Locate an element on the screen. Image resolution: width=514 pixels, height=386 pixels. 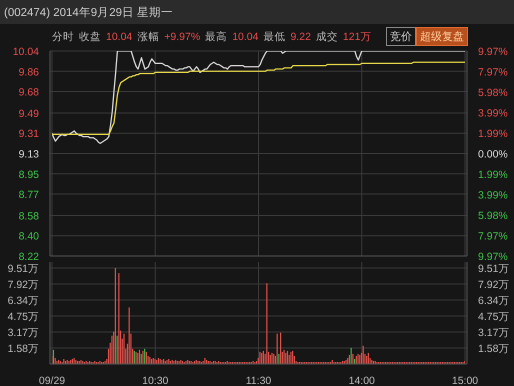
y2-tick-label: 1.58万 is located at coordinates (494, 349).